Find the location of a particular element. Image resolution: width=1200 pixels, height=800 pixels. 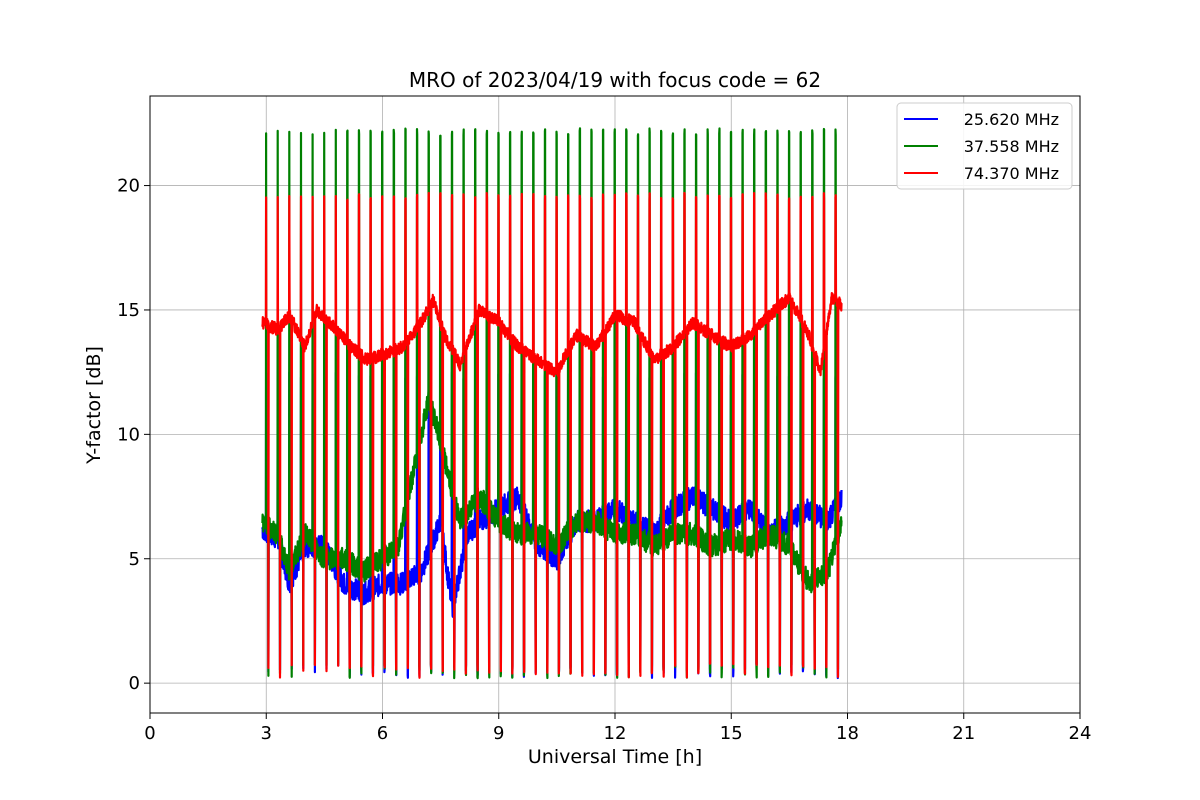

y-axis-label: Y-factor [dB] is located at coordinates (94, 405).